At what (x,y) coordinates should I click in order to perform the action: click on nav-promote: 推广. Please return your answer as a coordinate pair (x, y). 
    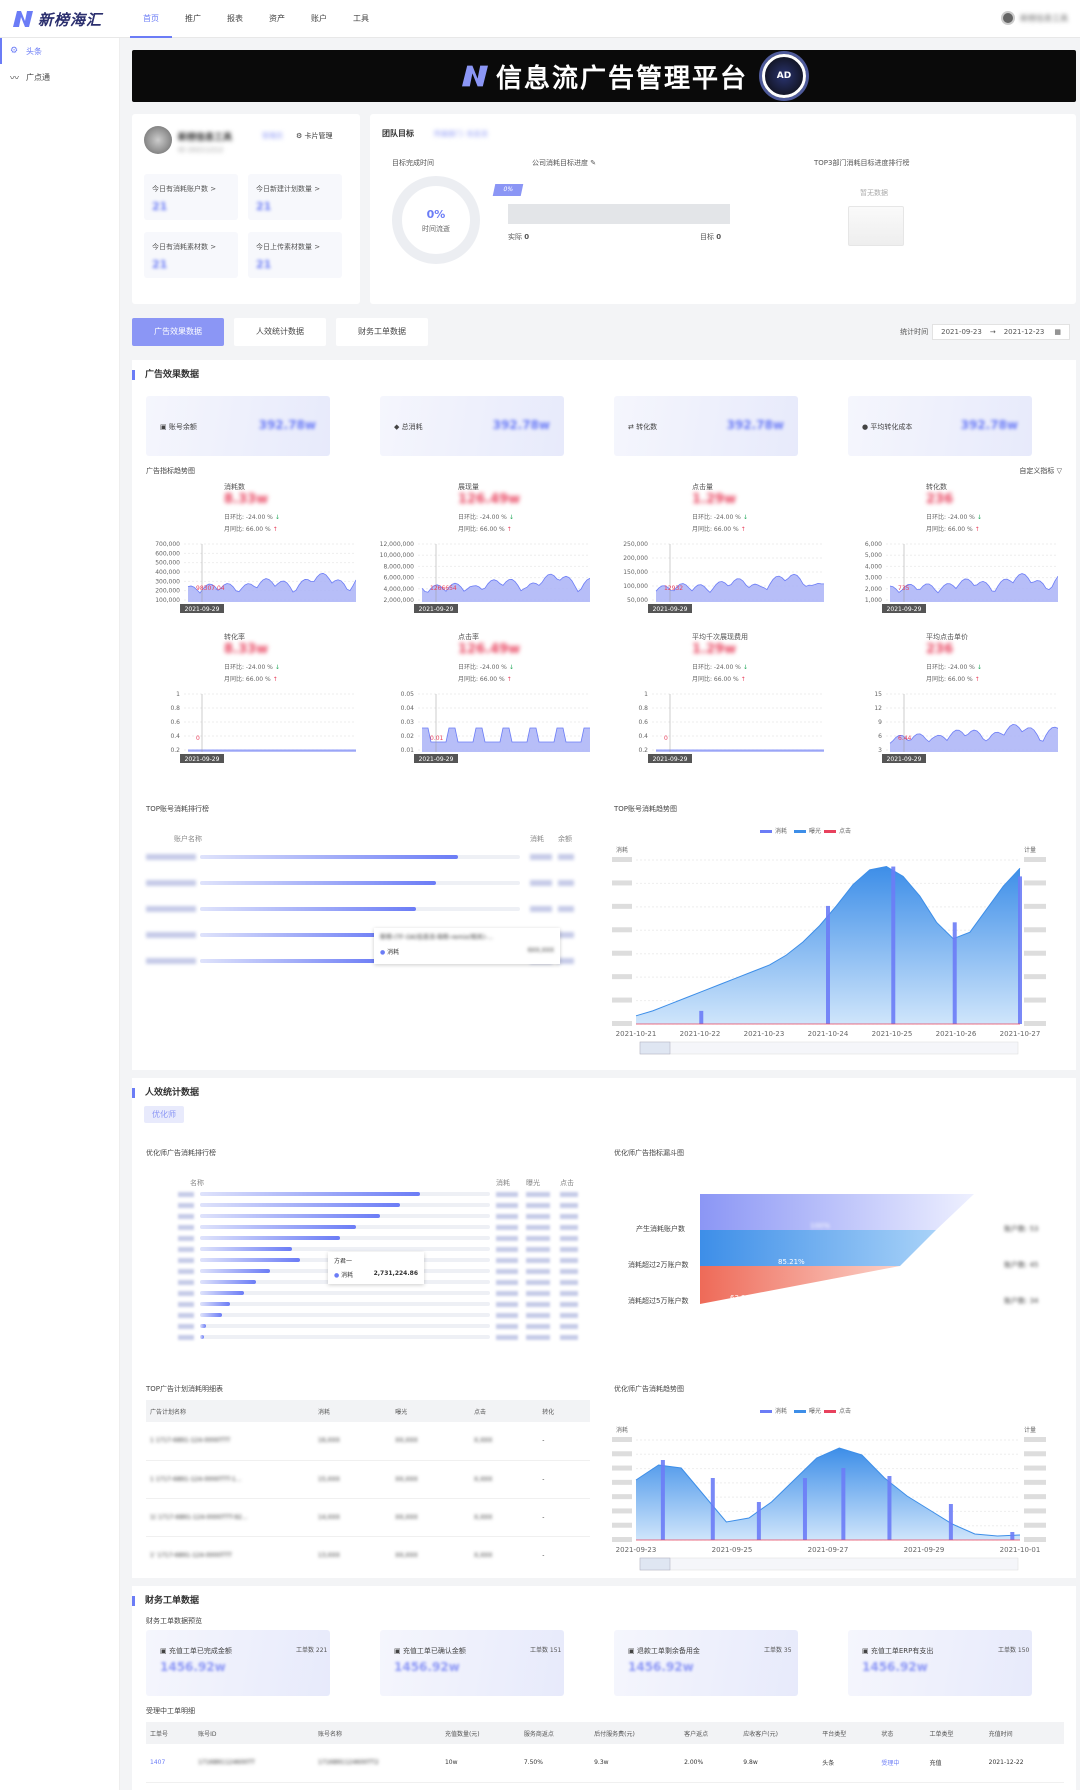
    Looking at the image, I should click on (193, 18).